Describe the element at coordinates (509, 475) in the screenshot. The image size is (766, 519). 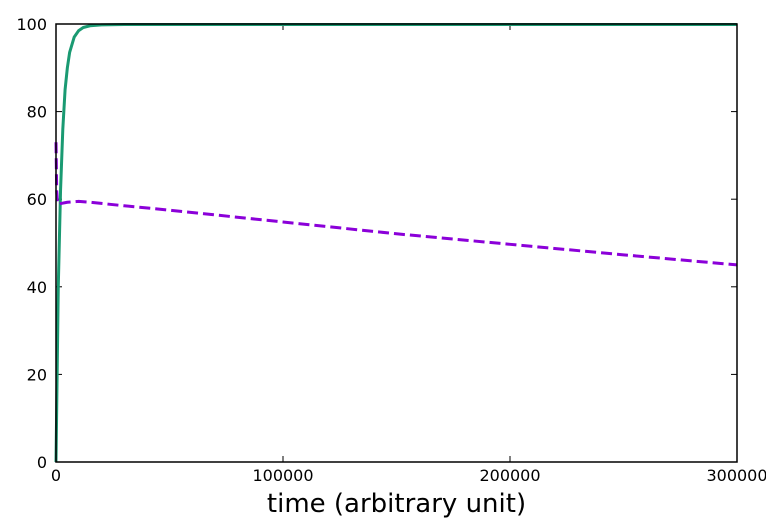
I see `x-tick-label: 200000` at that location.